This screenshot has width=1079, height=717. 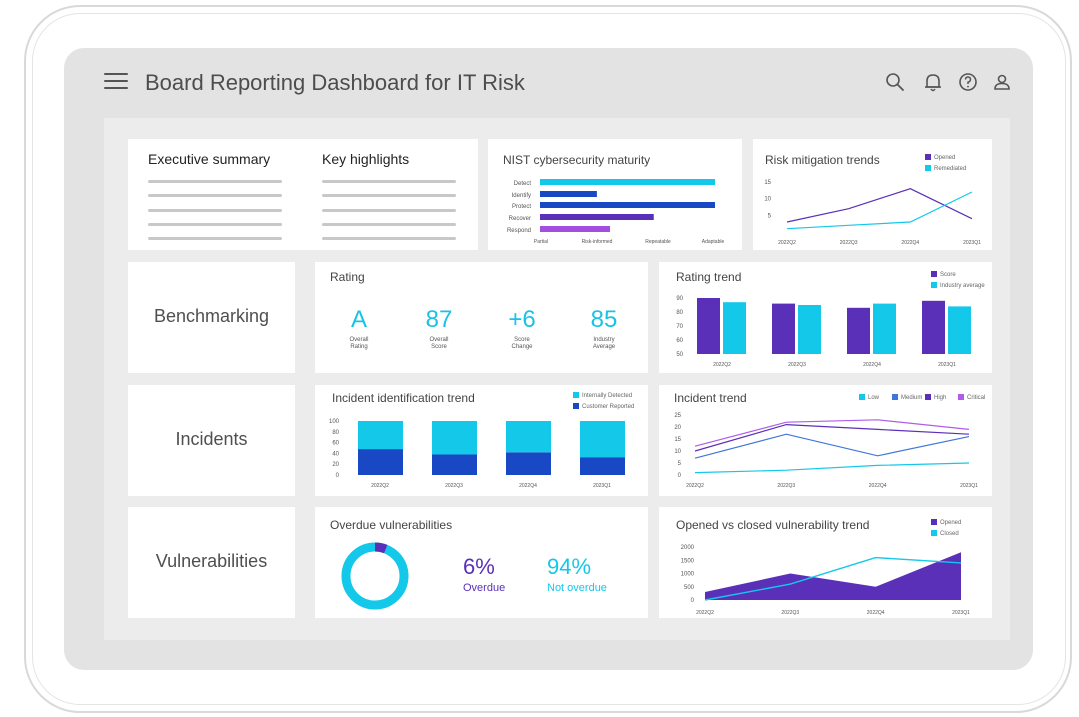 I want to click on stat-label-line: Rating, so click(x=359, y=347).